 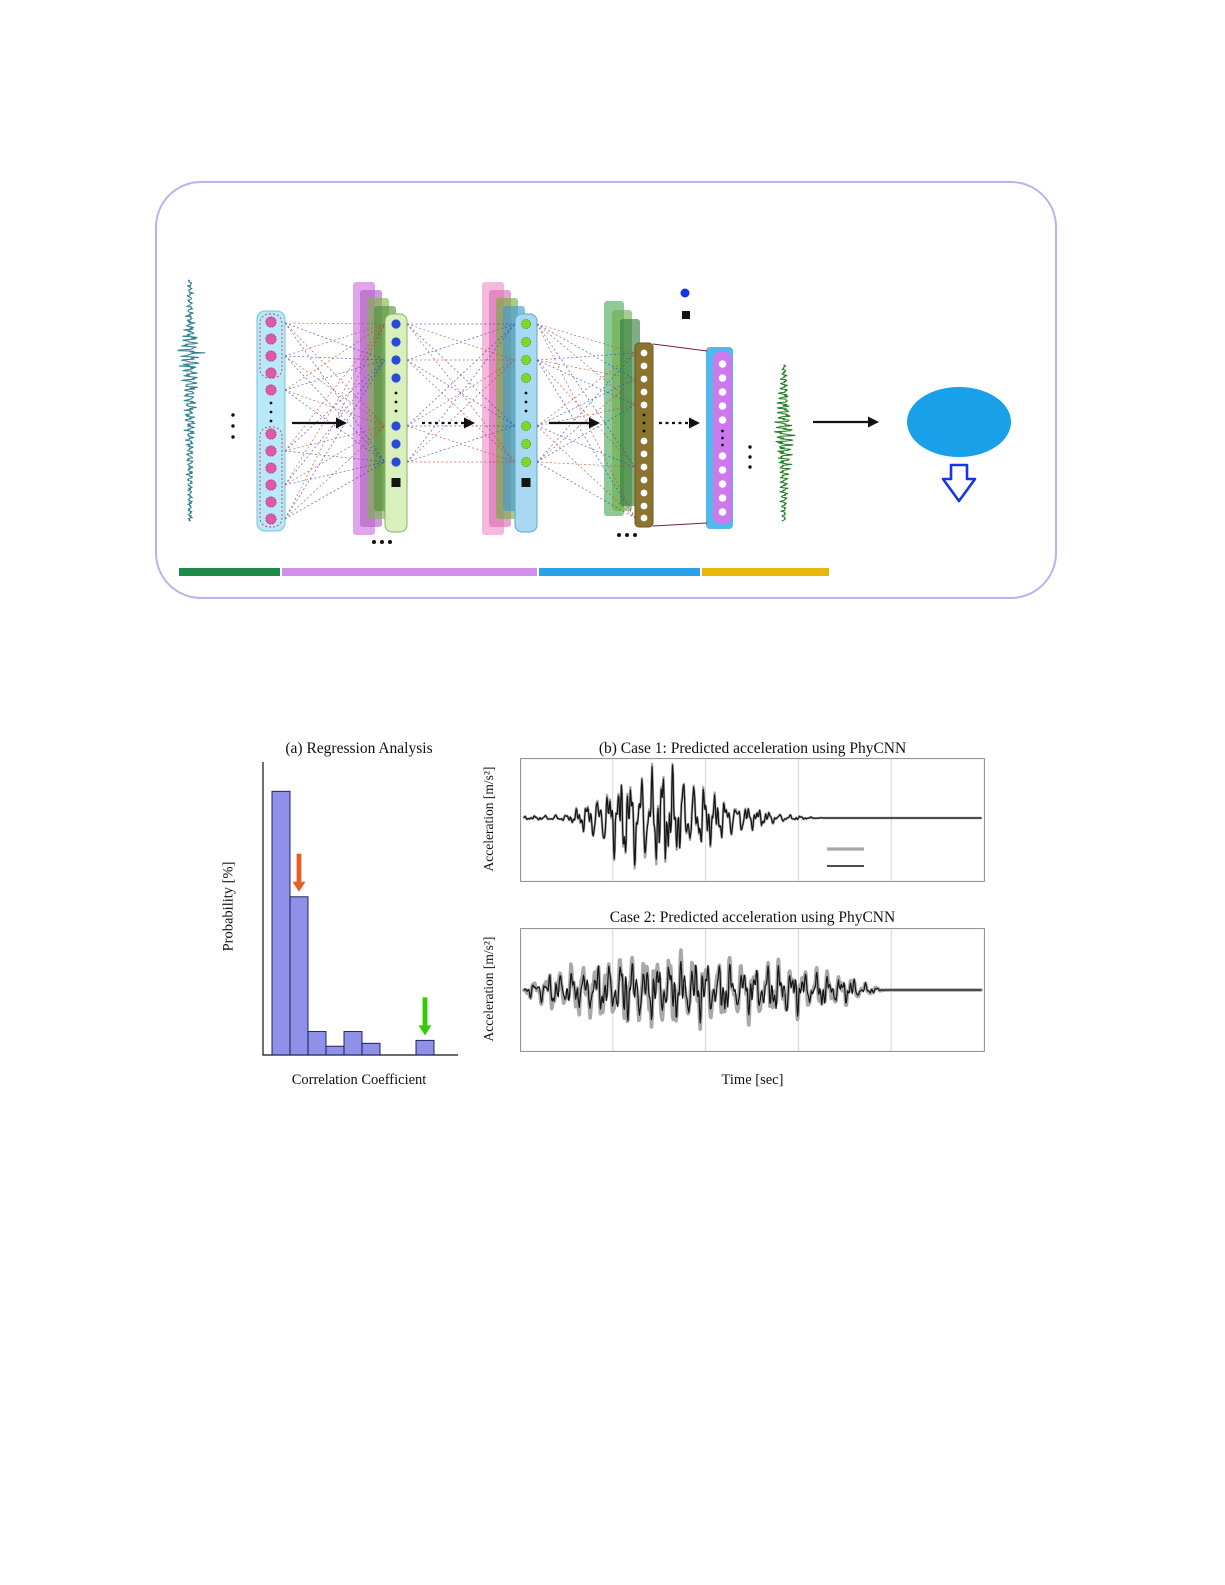 I want to click on dense-connections, so click(x=496, y=424).